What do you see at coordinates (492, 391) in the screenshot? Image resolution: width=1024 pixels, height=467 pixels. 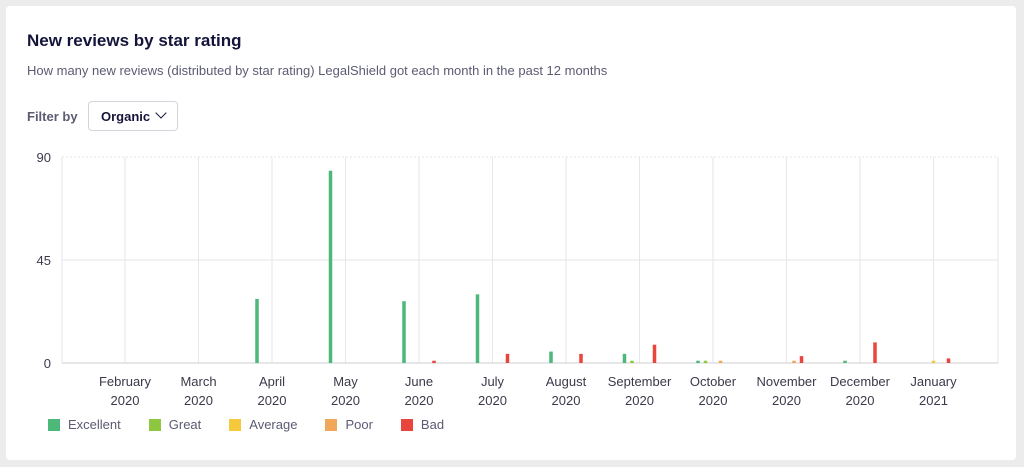 I see `x-tick-label: July 2020` at bounding box center [492, 391].